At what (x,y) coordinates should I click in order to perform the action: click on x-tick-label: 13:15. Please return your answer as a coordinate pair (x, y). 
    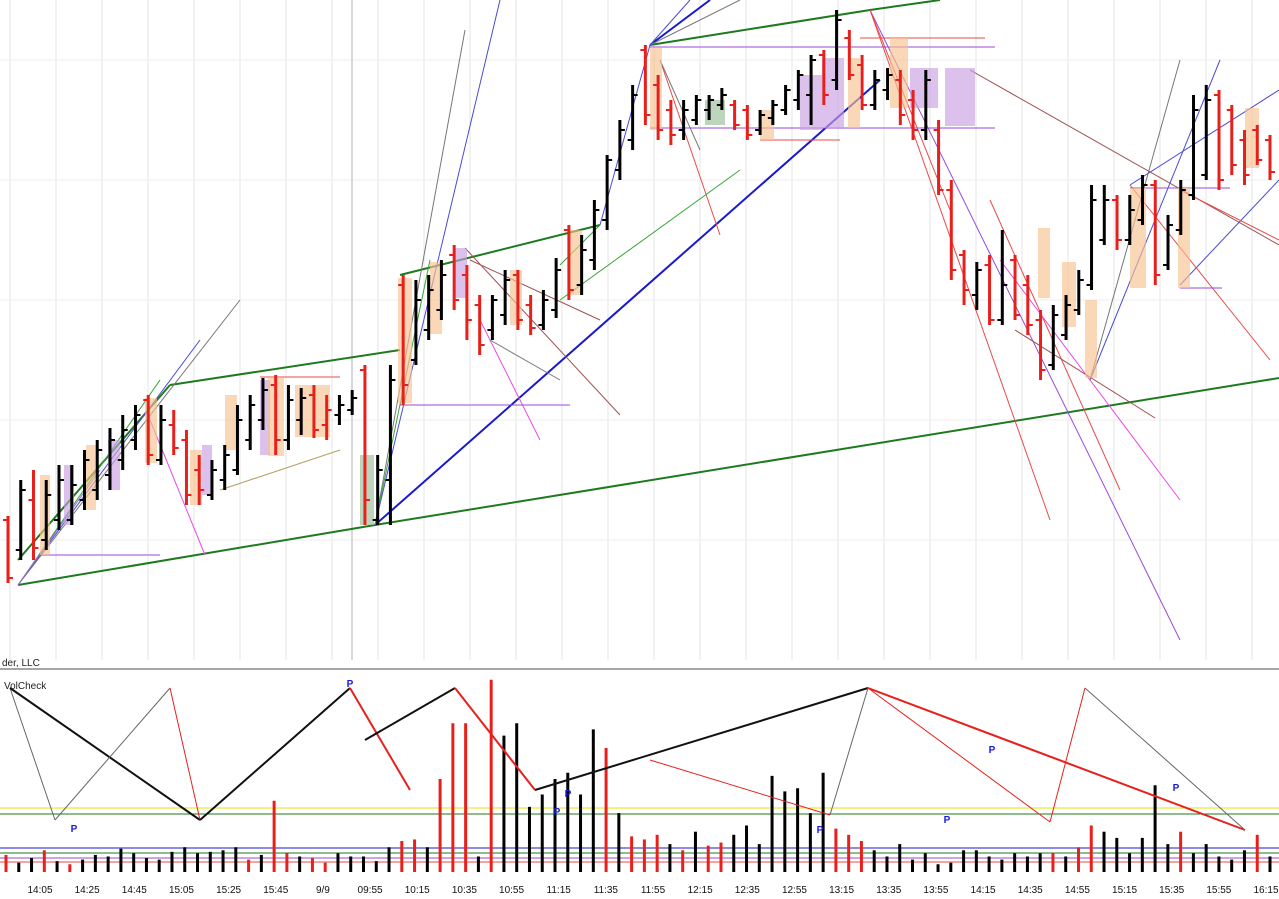
    Looking at the image, I should click on (841, 890).